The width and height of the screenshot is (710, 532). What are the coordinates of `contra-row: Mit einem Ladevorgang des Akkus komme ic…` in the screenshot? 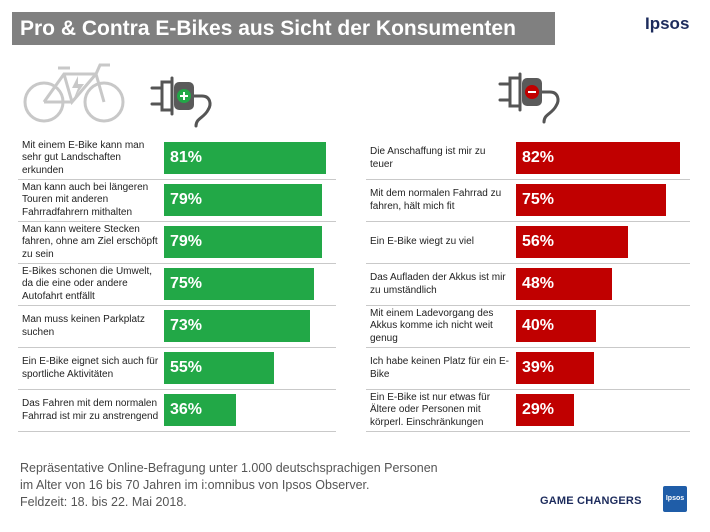 It's located at (528, 327).